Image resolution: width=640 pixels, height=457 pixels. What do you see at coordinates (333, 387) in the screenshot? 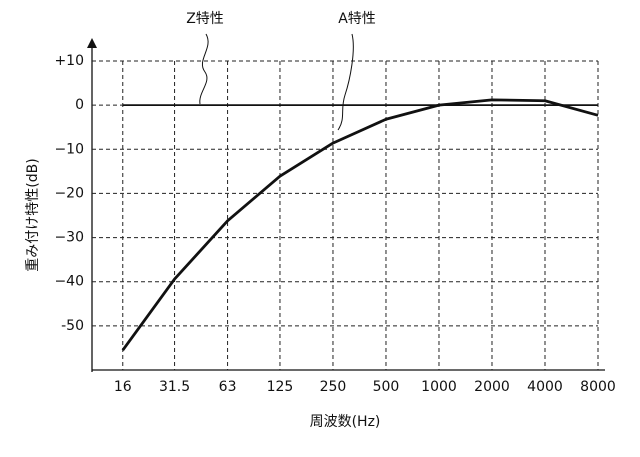
I see `x-tick-label: 250` at bounding box center [333, 387].